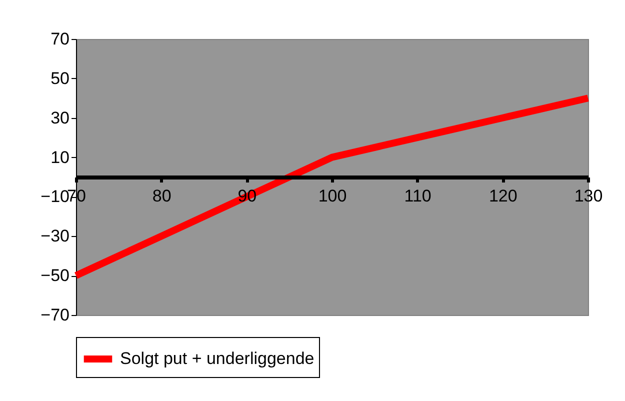 The image size is (625, 401). I want to click on legend-label: Solgt put + underliggende, so click(217, 358).